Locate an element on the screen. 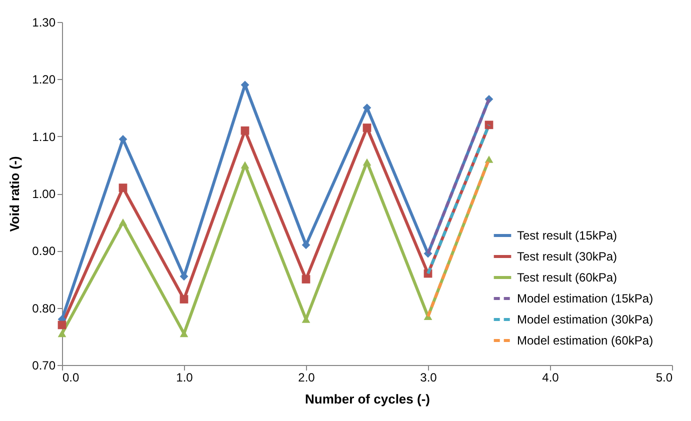 Image resolution: width=691 pixels, height=421 pixels. y-tick-label: 0.80 is located at coordinates (44, 308).